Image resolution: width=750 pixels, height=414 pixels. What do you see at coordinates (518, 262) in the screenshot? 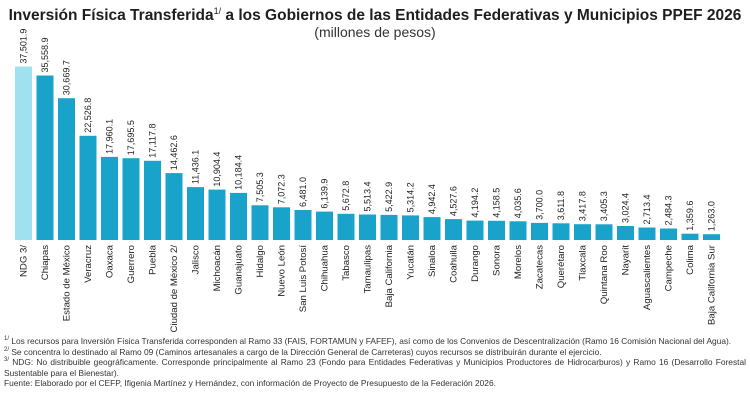
I see `category-label-morelos: Morelos` at bounding box center [518, 262].